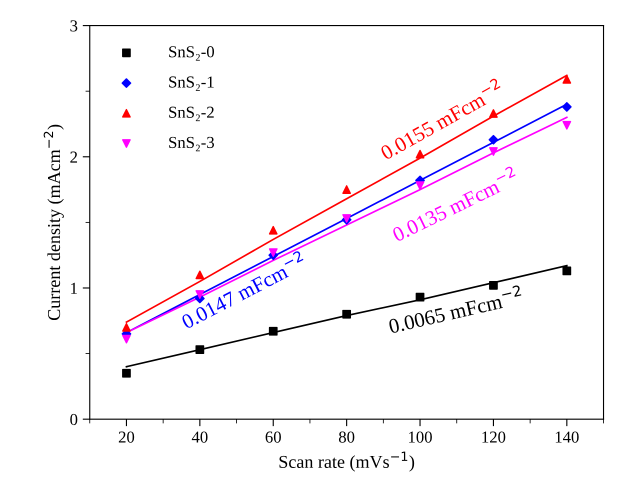  I want to click on annotation: 0.0147 mFcm$^{−2}$, so click(243, 290).